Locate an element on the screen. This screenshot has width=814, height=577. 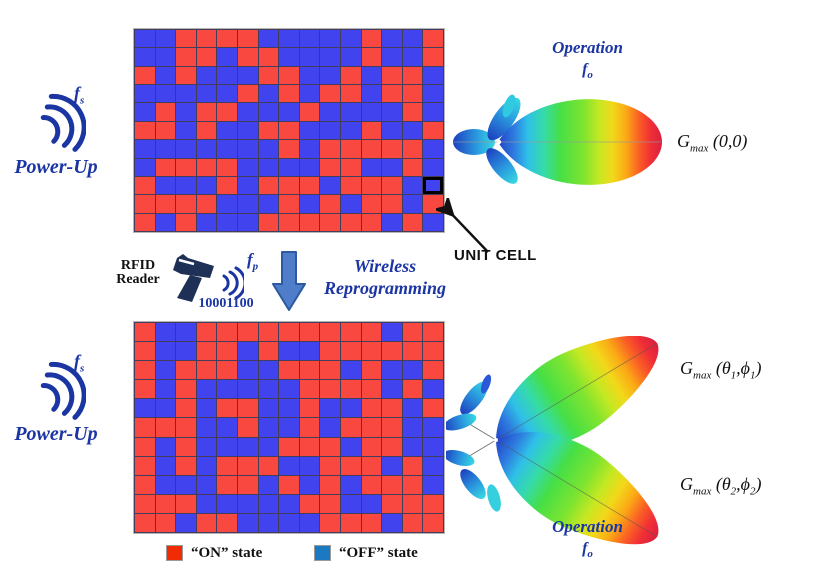
text-segment: ,ϕ is located at coordinates (743, 484).